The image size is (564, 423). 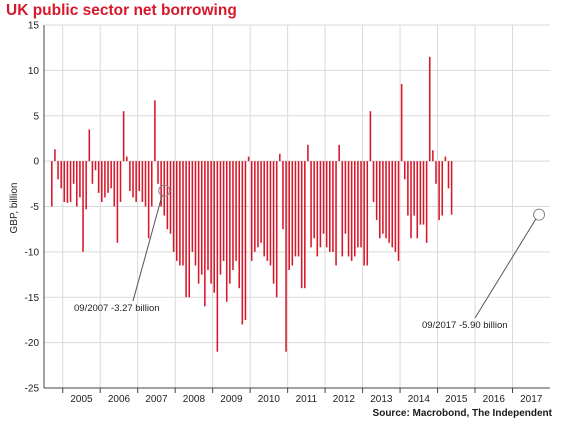 I want to click on source-note: Source: Macrobond, The Independent, so click(x=462, y=413).